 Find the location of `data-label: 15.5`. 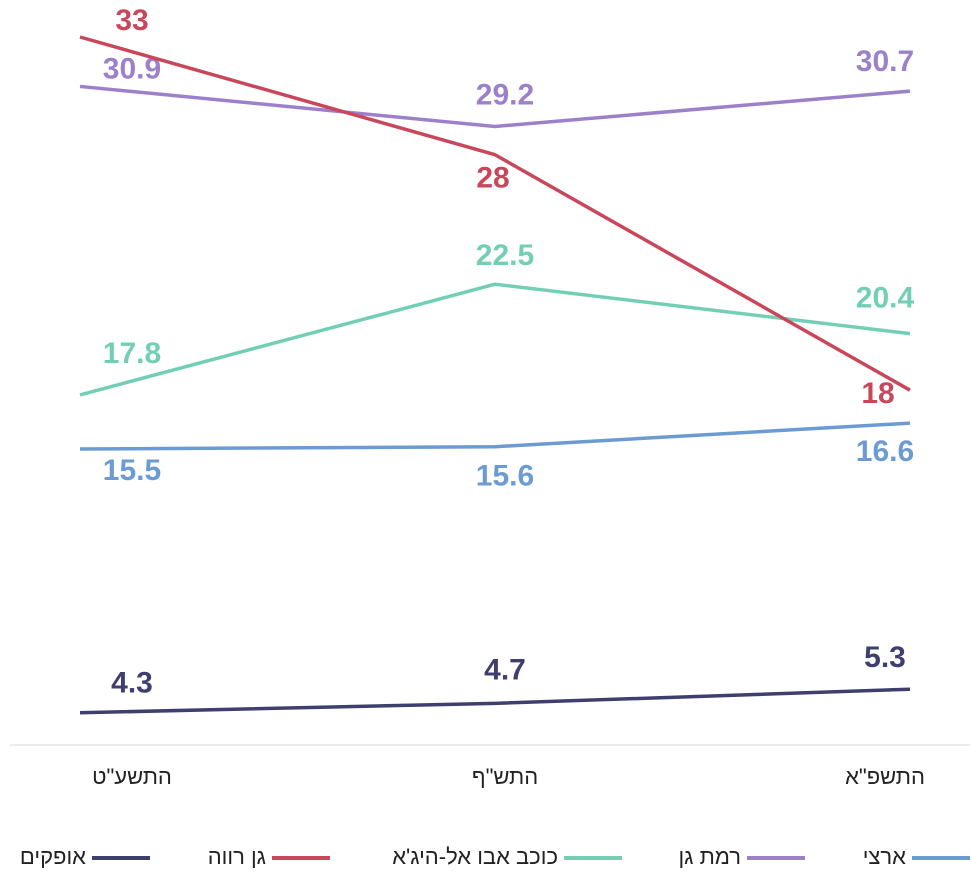

data-label: 15.5 is located at coordinates (132, 470).